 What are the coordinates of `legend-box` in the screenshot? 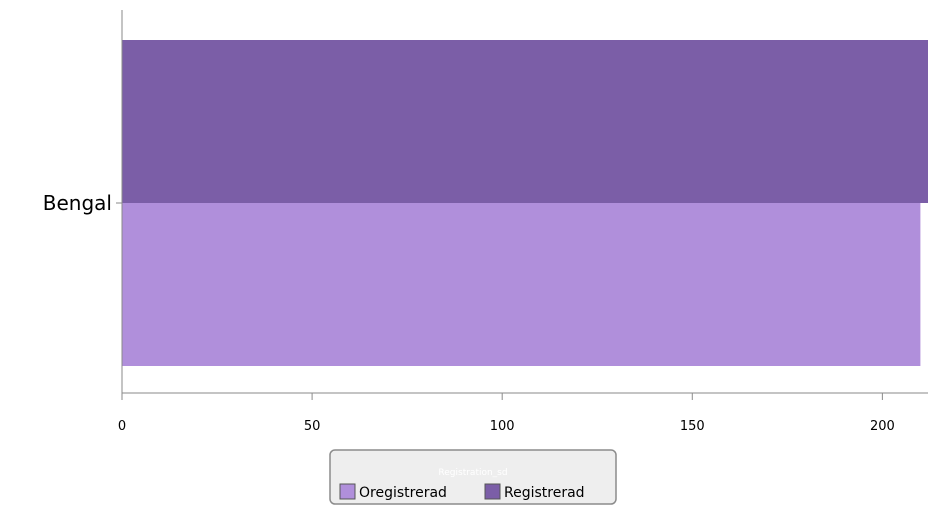 It's located at (473, 477).